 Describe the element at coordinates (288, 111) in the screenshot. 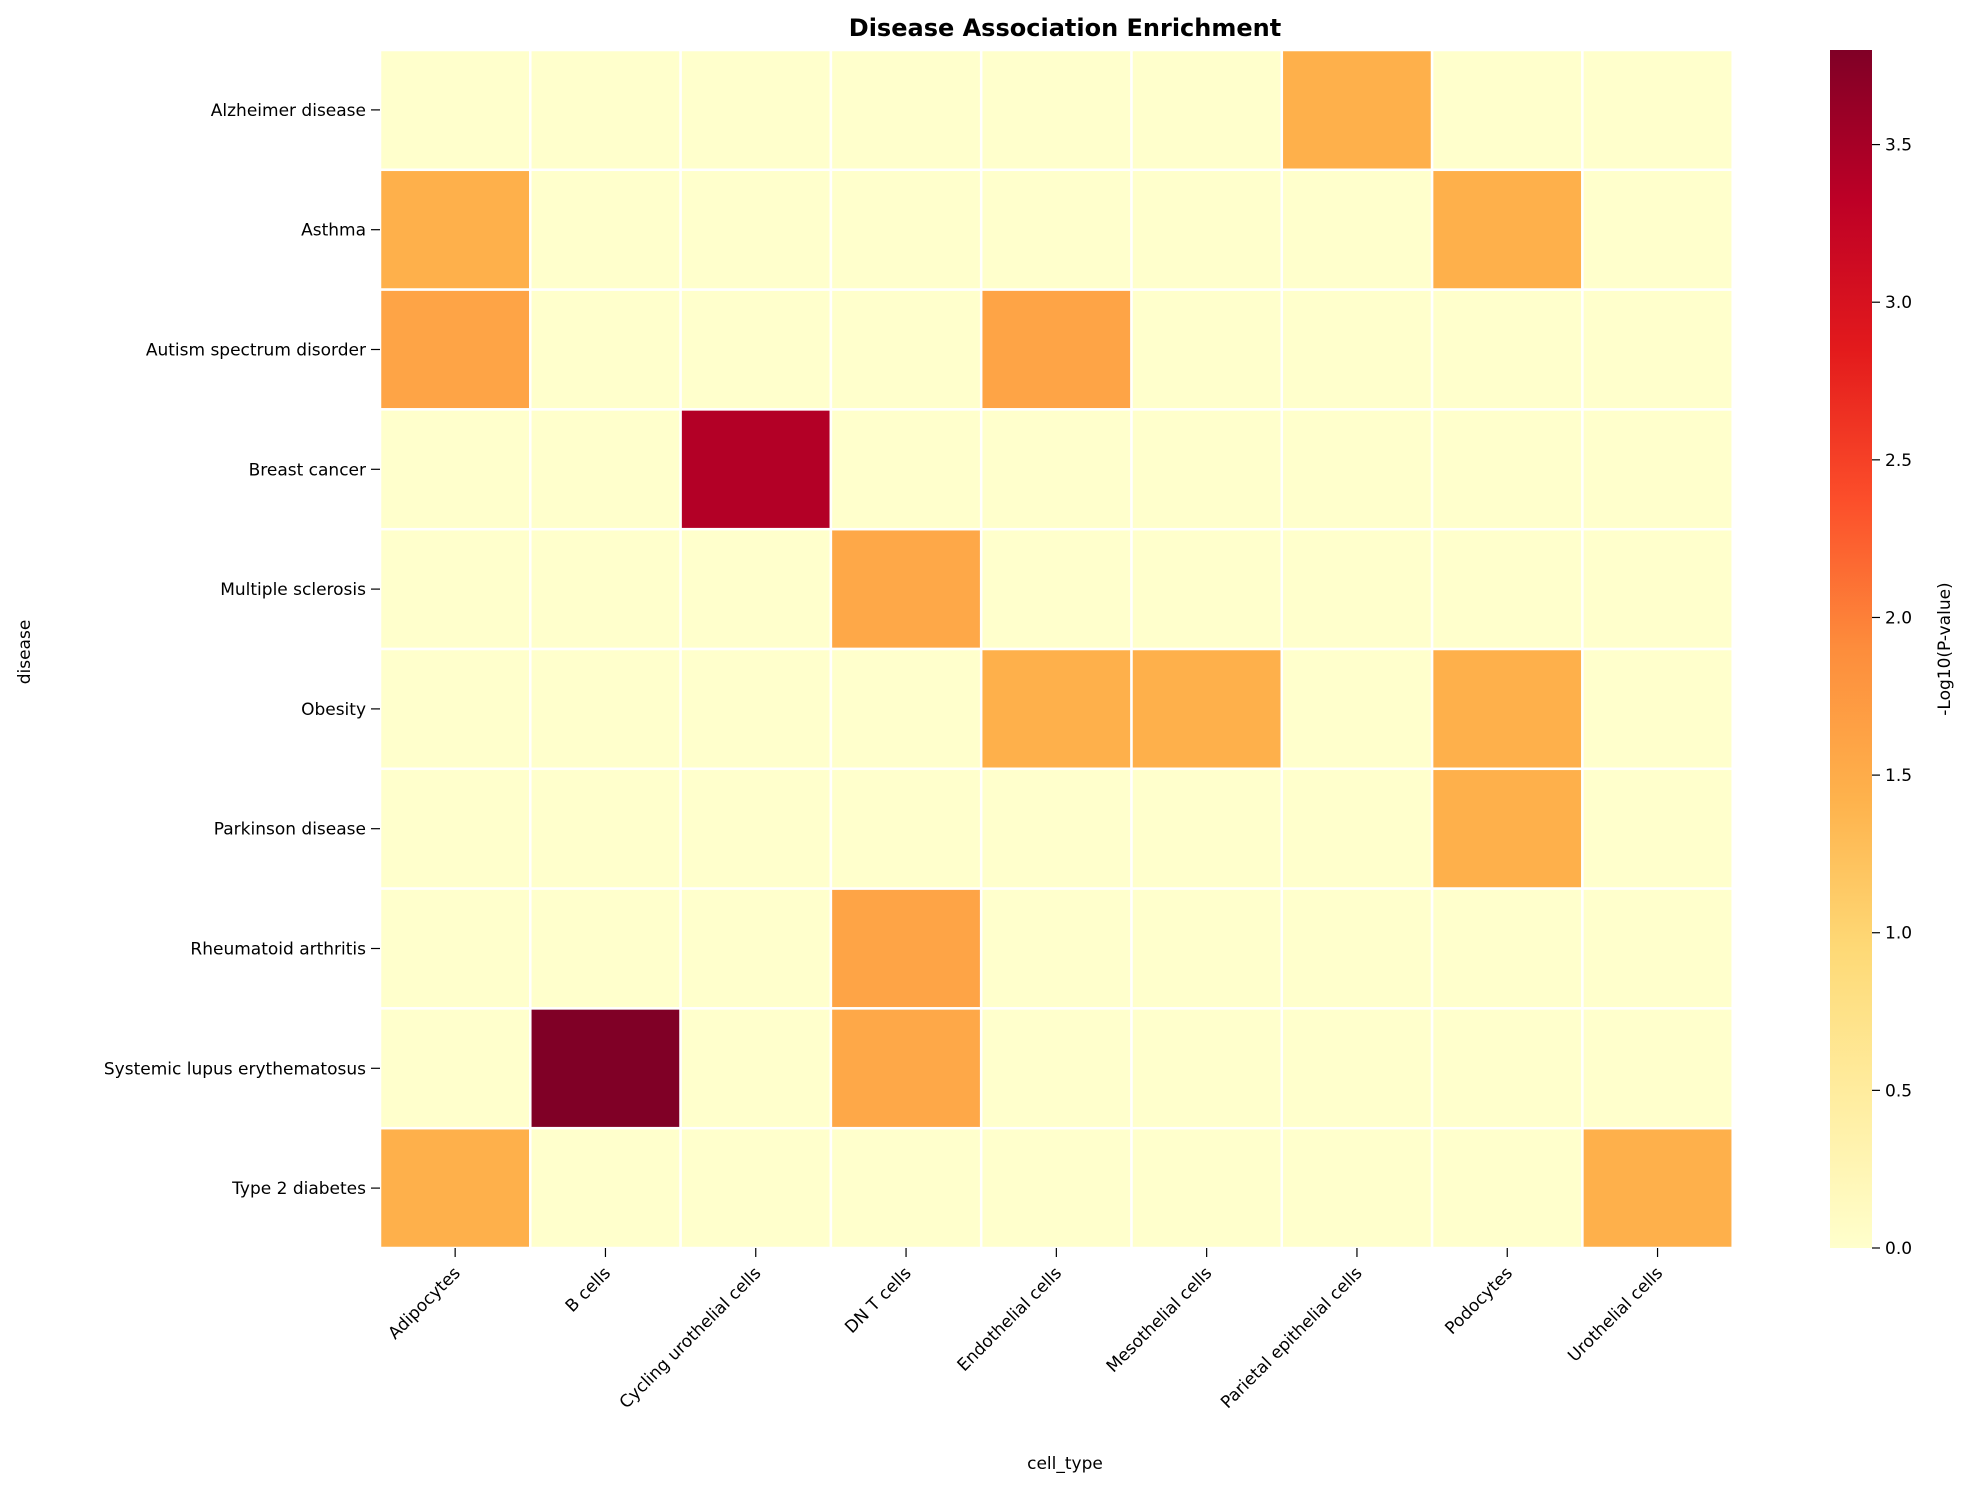

I see `y-tick-label: Alzheimer disease` at that location.